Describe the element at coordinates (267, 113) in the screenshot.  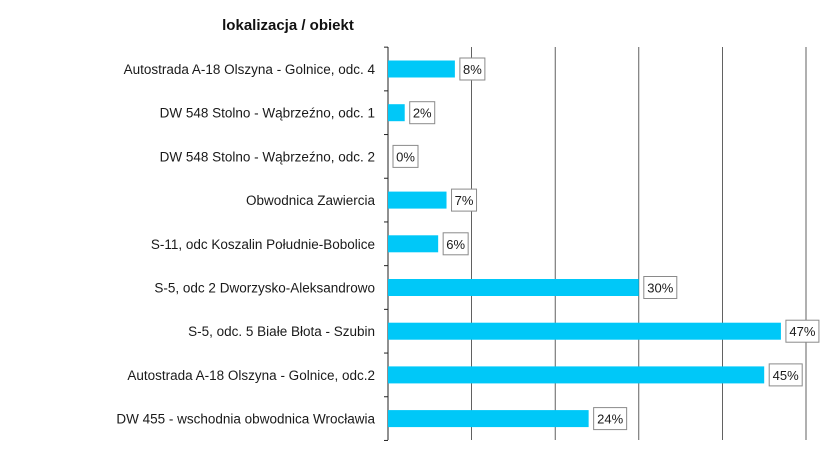
I see `category-label: DW 548 Stolno - Wąbrzeźno, odc. 1` at that location.